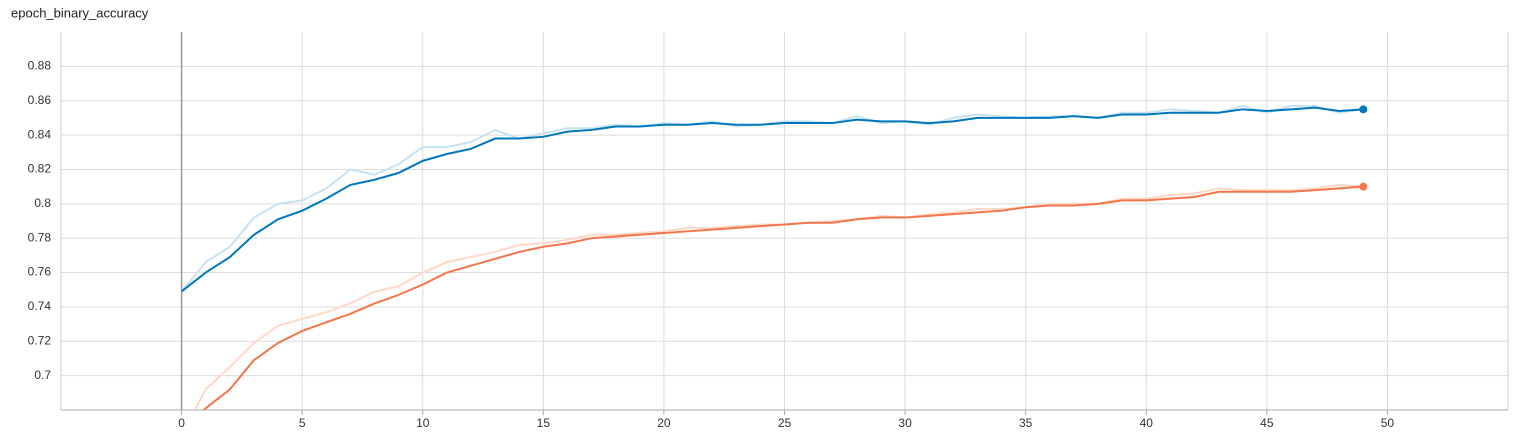 The image size is (1518, 437). Describe the element at coordinates (40, 100) in the screenshot. I see `y-tick-label: 0.86` at that location.